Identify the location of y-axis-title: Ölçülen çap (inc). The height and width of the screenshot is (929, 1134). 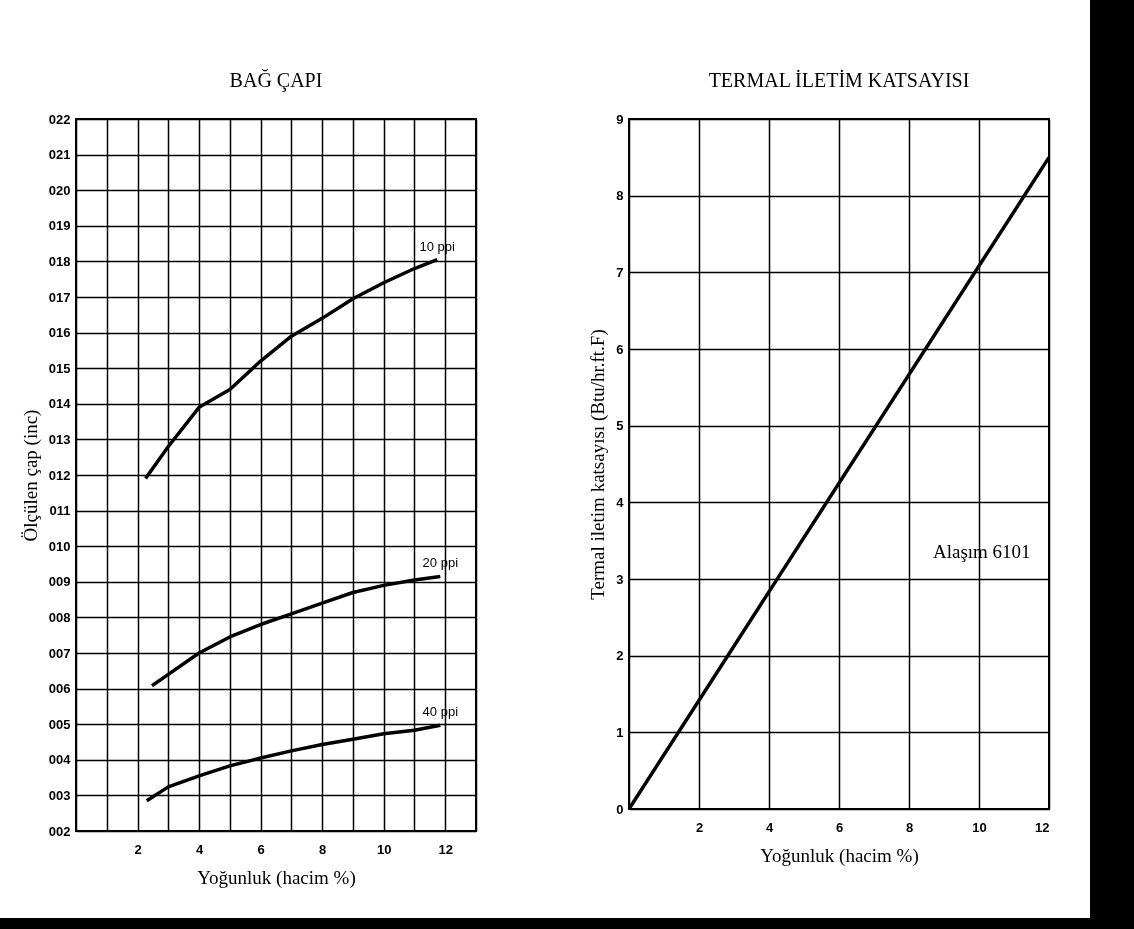
(30, 475).